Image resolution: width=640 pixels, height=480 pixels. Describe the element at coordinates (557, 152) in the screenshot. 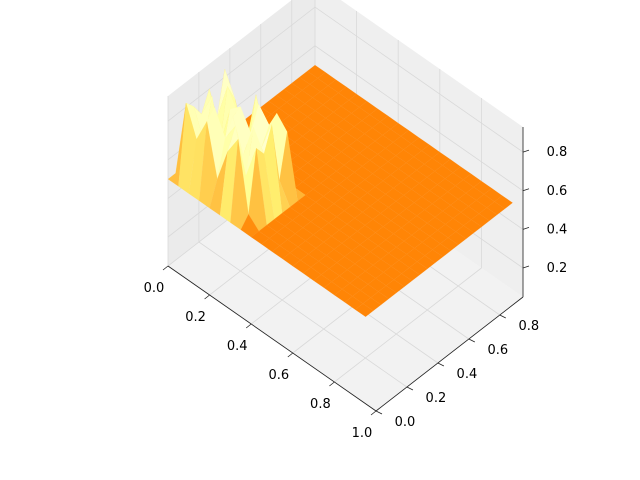

I see `z-tick-label: 0.8` at that location.